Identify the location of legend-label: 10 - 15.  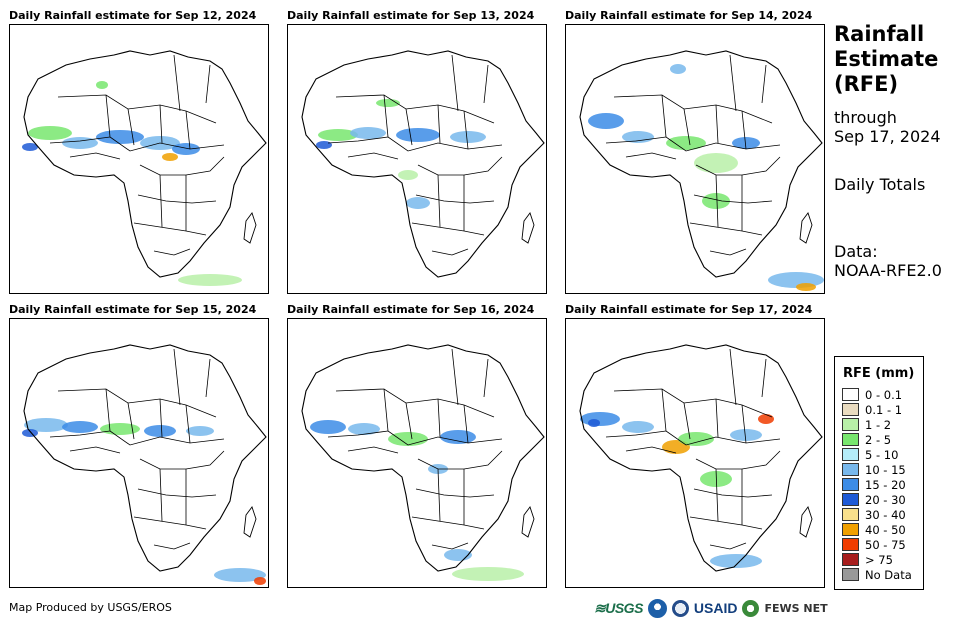
(885, 470).